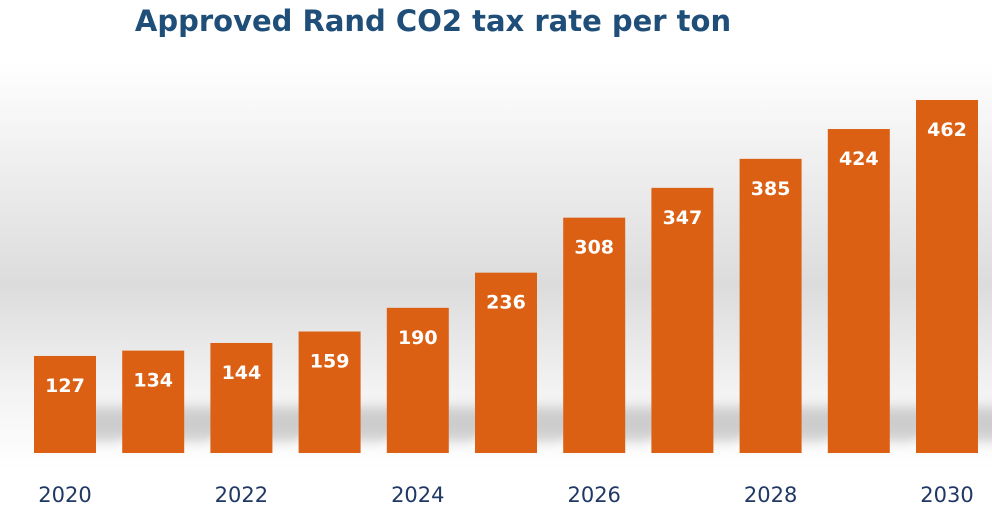  What do you see at coordinates (242, 373) in the screenshot?
I see `data-label-2022: 144` at bounding box center [242, 373].